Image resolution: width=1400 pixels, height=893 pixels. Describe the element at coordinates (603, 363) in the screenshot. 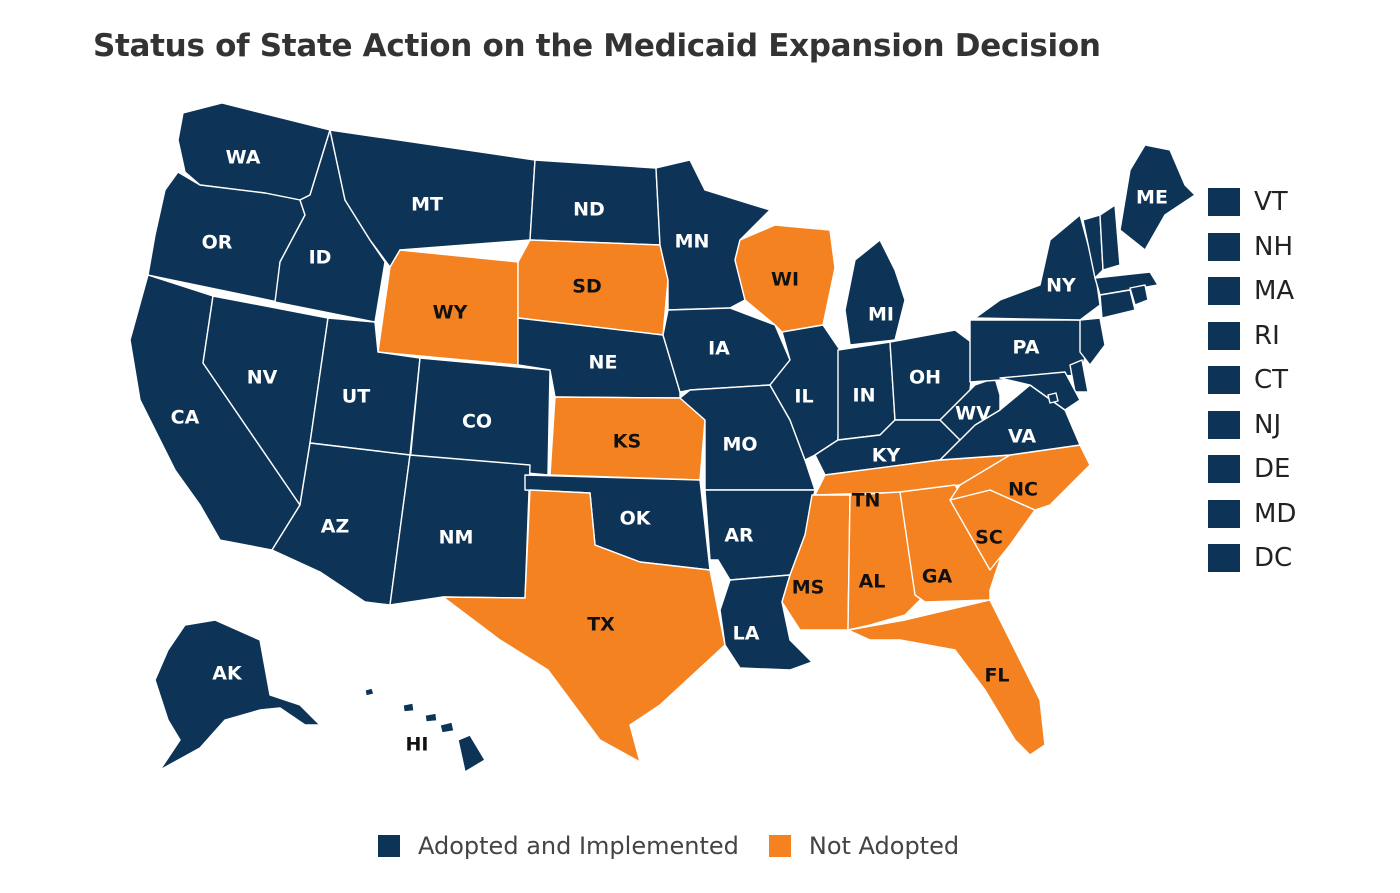

I see `state-label-ne: NE` at that location.